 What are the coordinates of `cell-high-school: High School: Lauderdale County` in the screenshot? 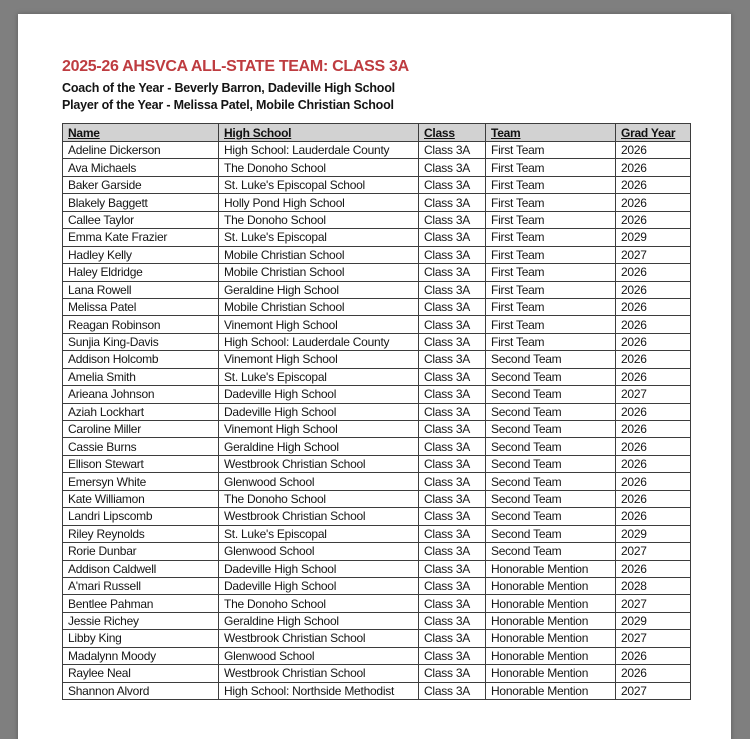 It's located at (318, 150).